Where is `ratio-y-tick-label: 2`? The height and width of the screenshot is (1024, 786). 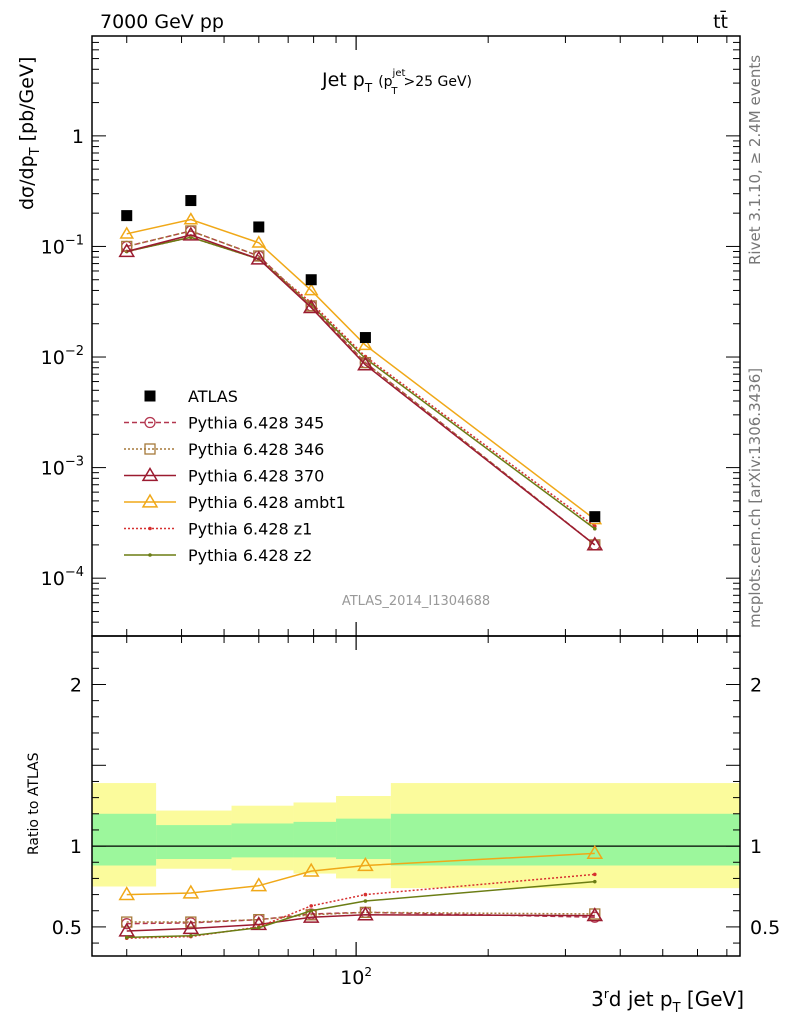
ratio-y-tick-label: 2 is located at coordinates (76, 685).